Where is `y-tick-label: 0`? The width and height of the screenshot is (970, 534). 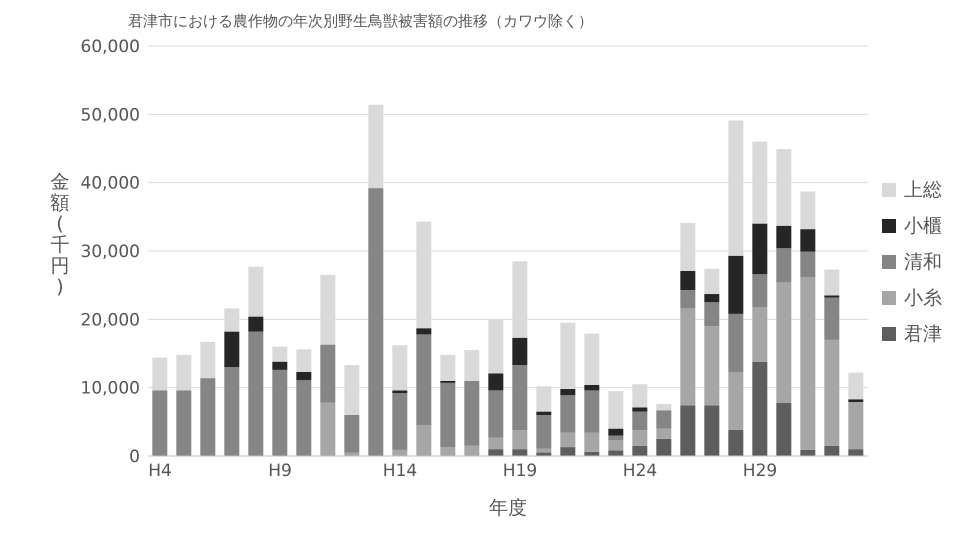
y-tick-label: 0 is located at coordinates (134, 457).